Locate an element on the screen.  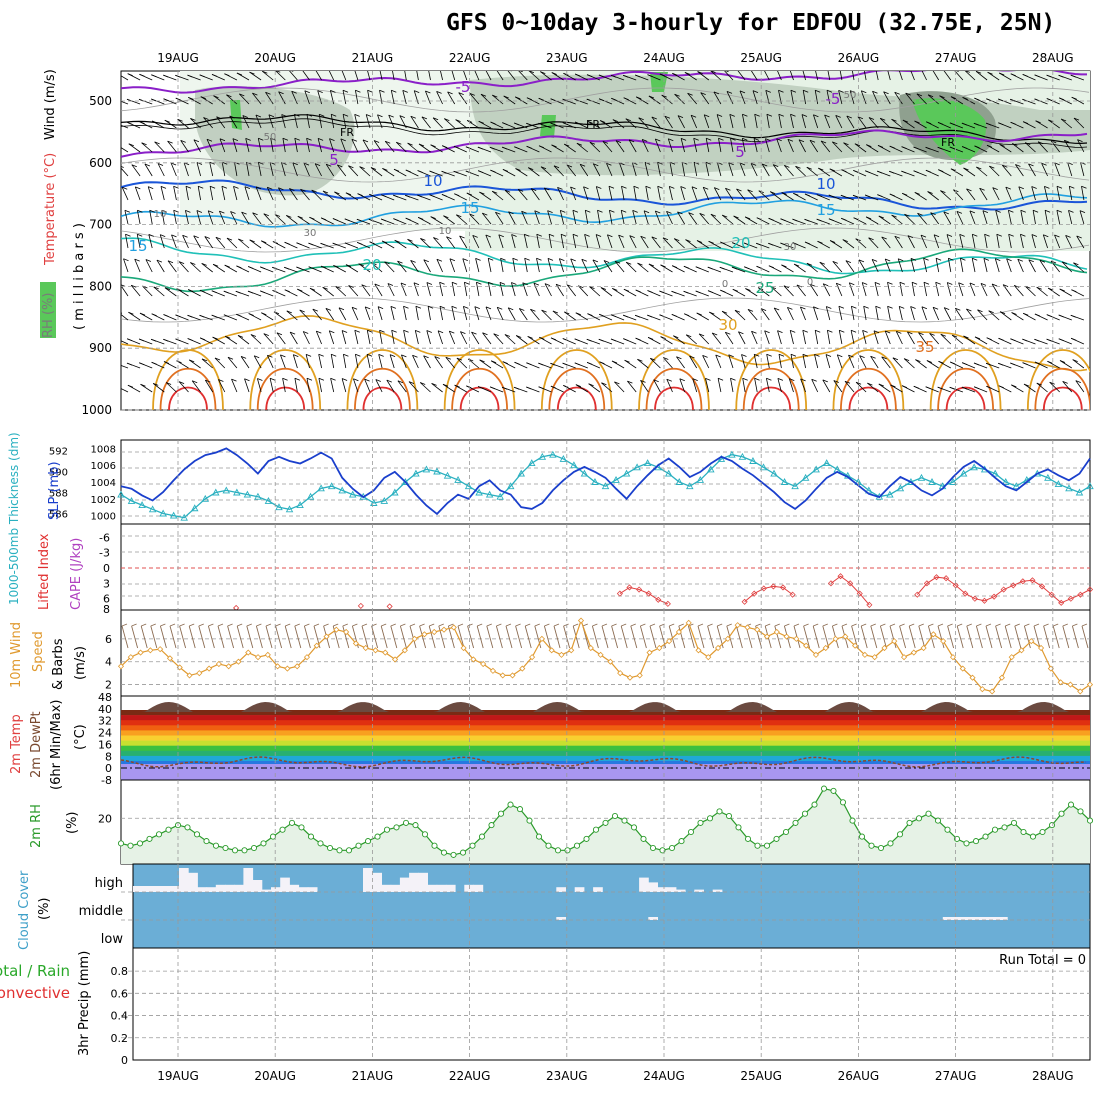
li-label: Lifted Index is located at coordinates (44, 571).